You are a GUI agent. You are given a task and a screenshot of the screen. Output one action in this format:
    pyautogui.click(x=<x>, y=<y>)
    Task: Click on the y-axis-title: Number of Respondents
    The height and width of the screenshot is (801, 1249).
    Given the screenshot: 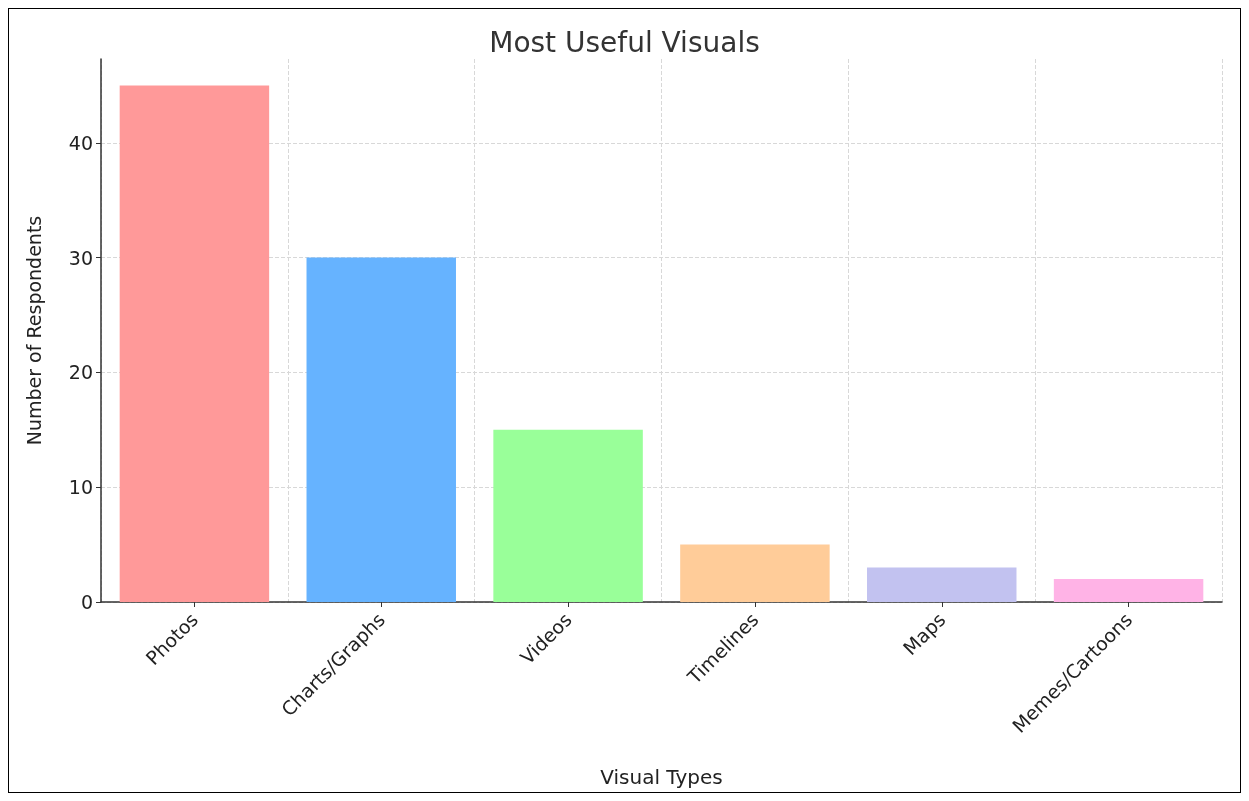 What is the action you would take?
    pyautogui.click(x=33, y=330)
    